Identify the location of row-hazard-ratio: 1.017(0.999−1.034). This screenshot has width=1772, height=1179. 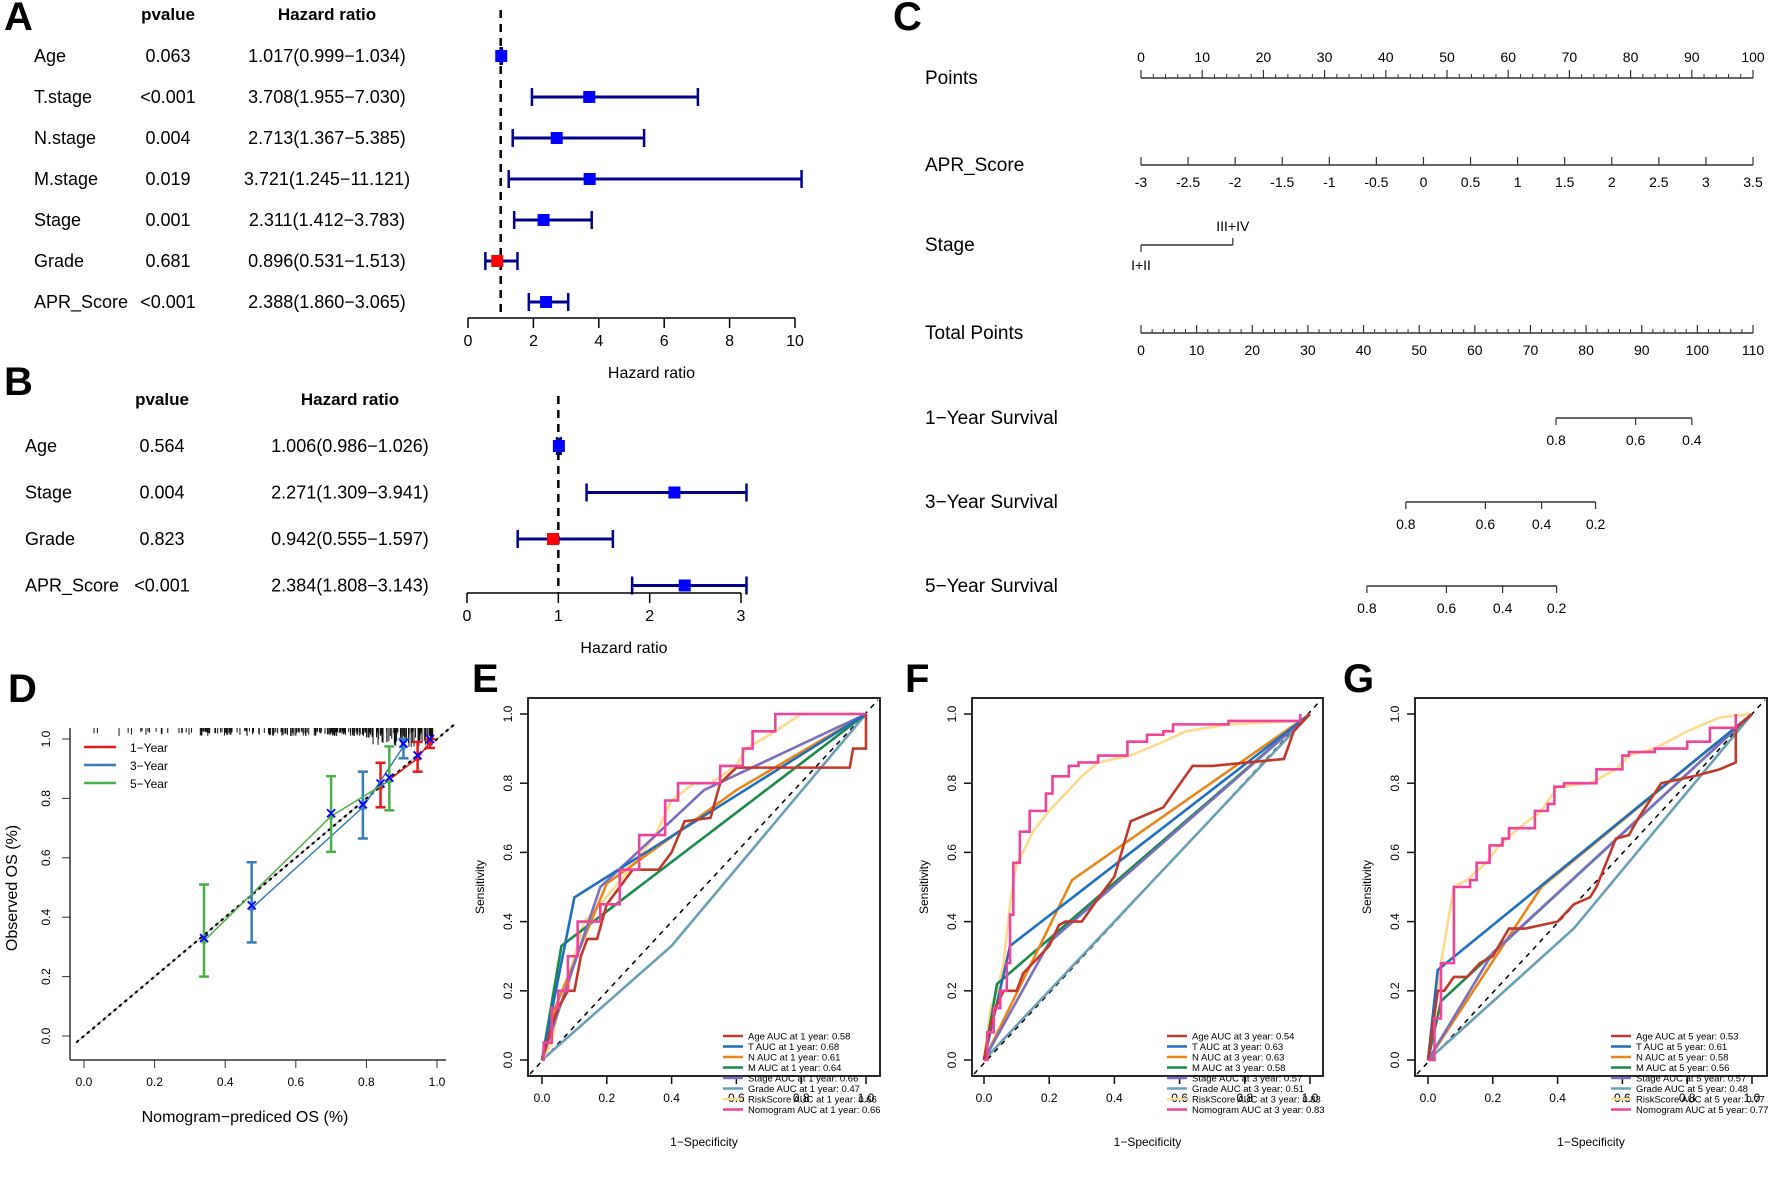
(327, 56).